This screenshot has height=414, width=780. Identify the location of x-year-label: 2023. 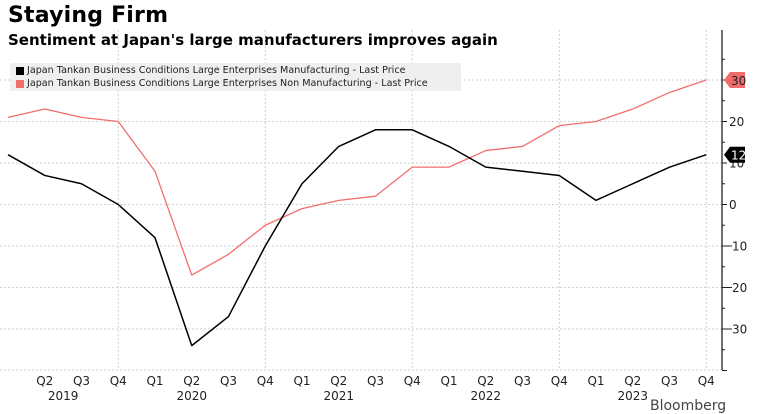
(632, 396).